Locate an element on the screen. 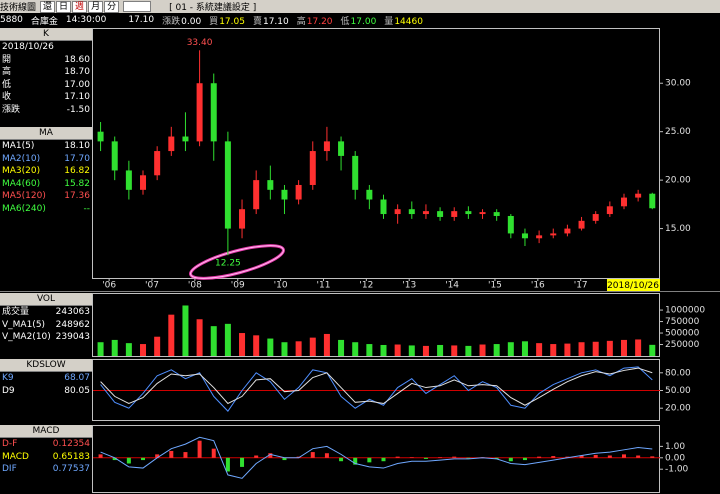 Image resolution: width=720 pixels, height=494 pixels. highlight-circle-core is located at coordinates (237, 262).